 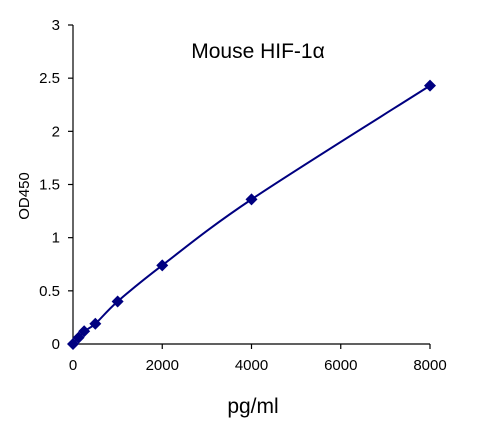 What do you see at coordinates (49, 78) in the screenshot?
I see `y-tick-label: 2.5` at bounding box center [49, 78].